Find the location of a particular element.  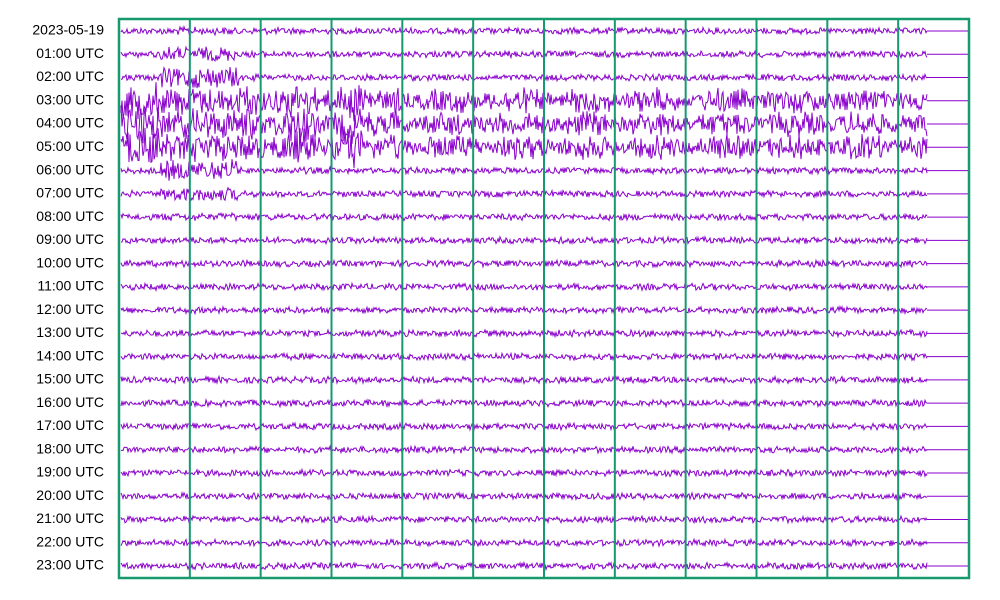

row-label: 20:00 UTC is located at coordinates (70, 495).